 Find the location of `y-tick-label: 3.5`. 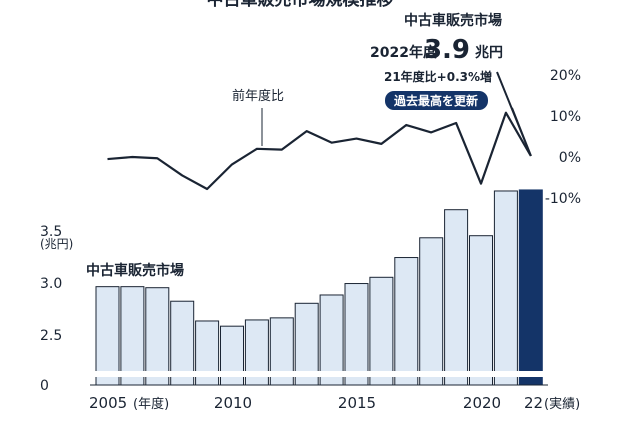

y-tick-label: 3.5 is located at coordinates (51, 232).